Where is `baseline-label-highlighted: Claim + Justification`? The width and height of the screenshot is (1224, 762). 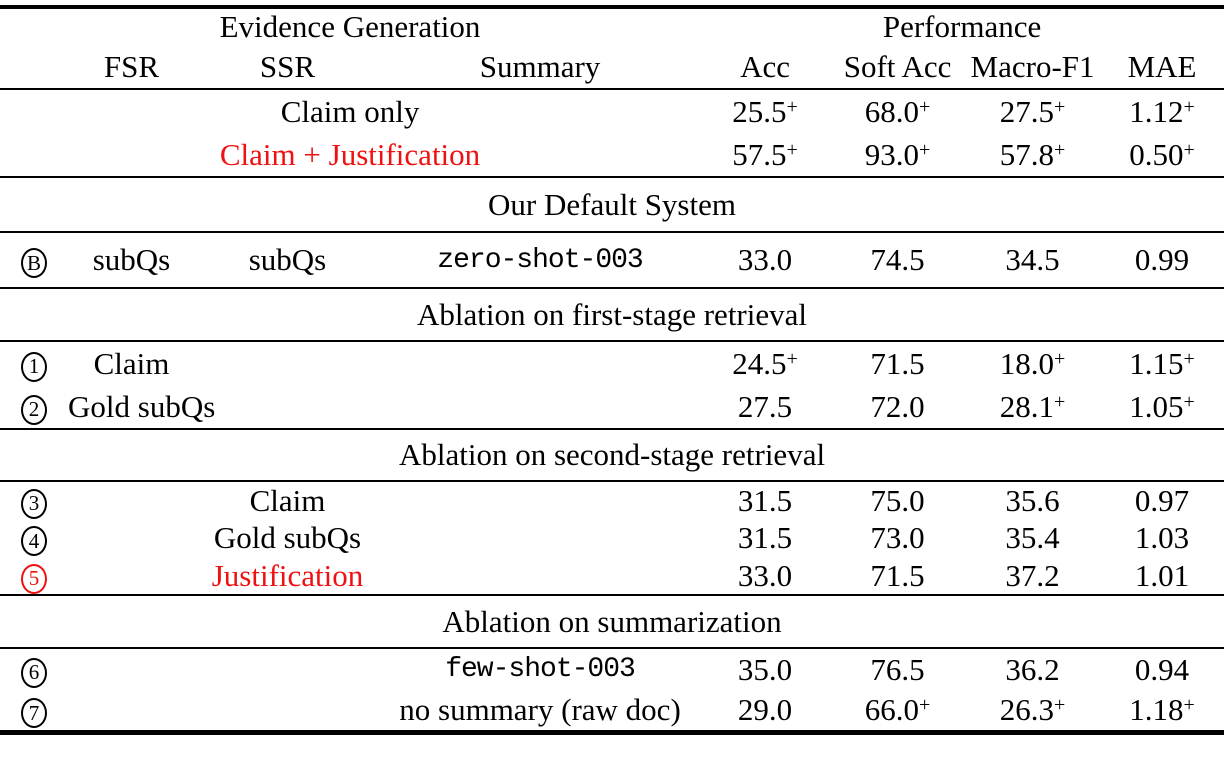
baseline-label-highlighted: Claim + Justification is located at coordinates (350, 154).